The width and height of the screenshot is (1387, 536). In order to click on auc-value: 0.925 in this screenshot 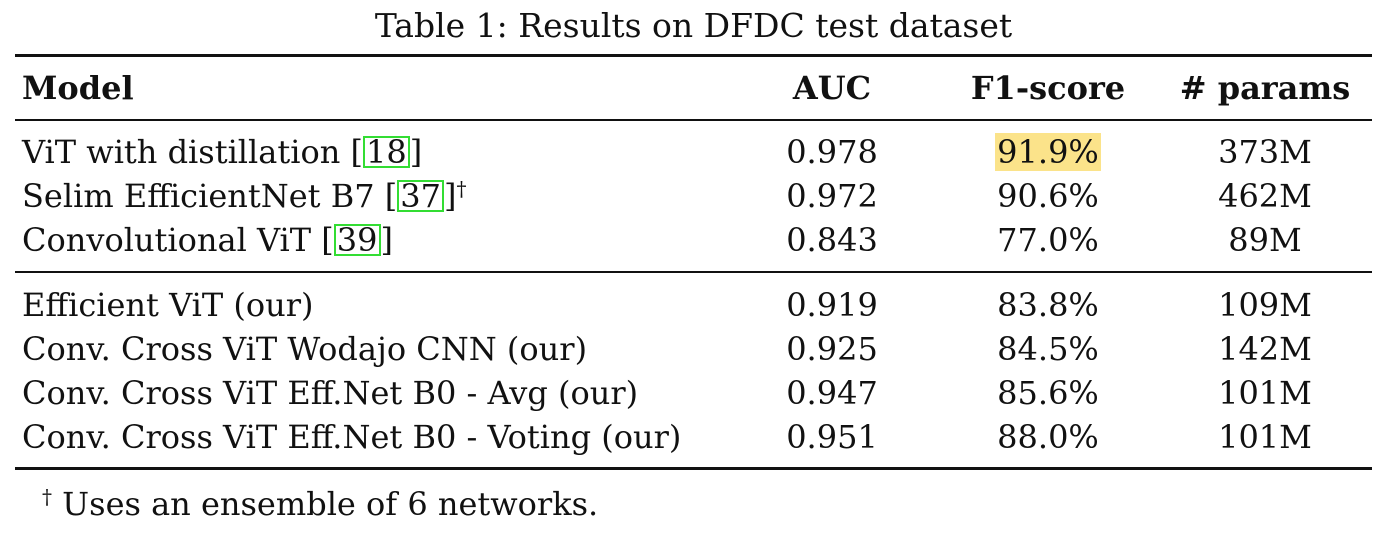, I will do `click(832, 349)`.